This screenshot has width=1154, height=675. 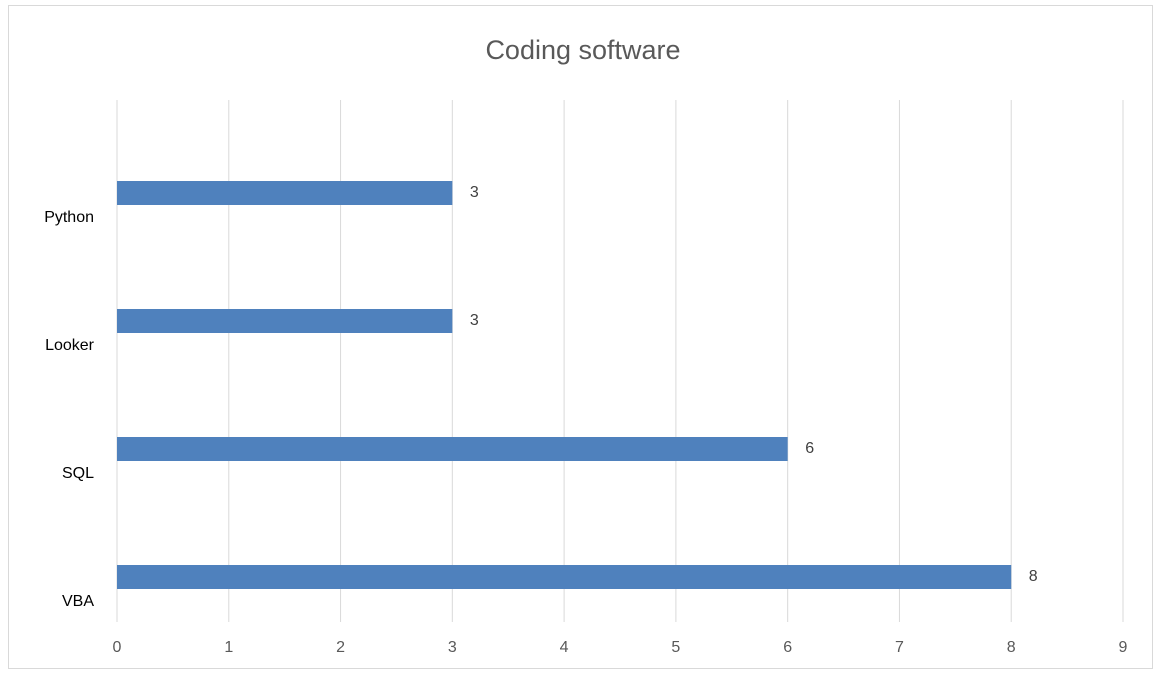 What do you see at coordinates (1123, 647) in the screenshot?
I see `x-tick-label: 9` at bounding box center [1123, 647].